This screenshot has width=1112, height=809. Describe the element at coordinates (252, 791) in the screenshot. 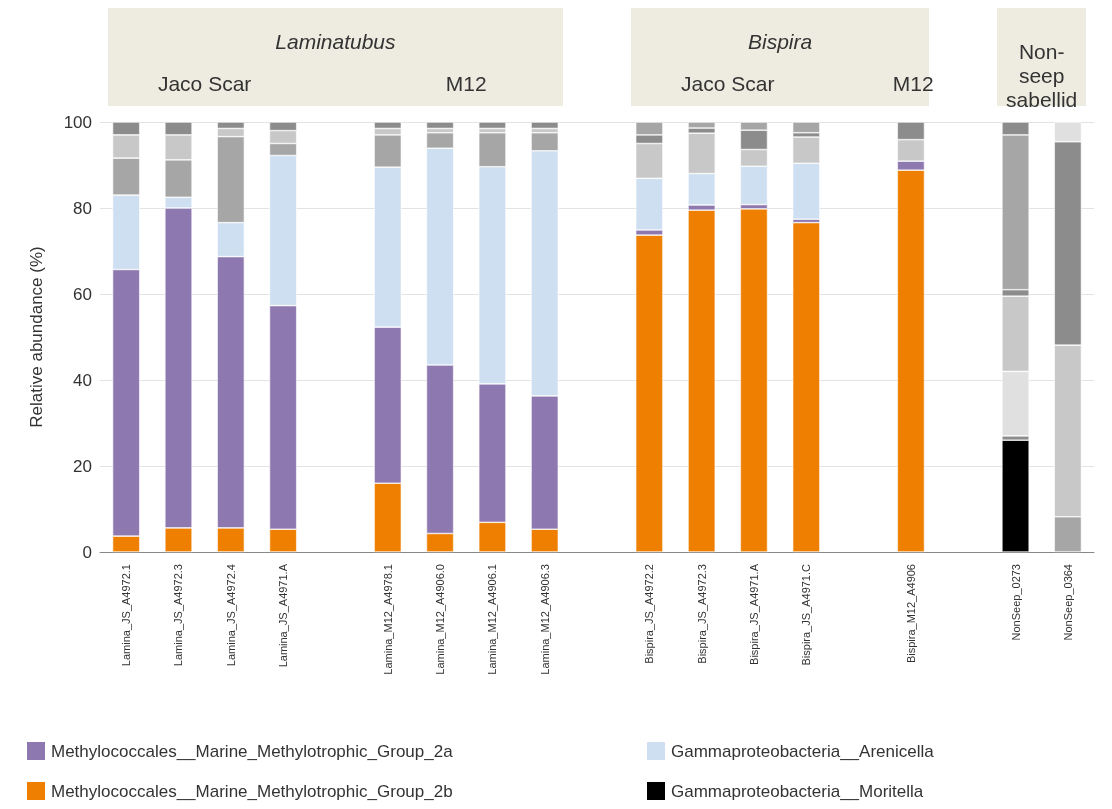

I see `legend-label: Methylococcales__Marine_Methylotrophic_Group_2b` at that location.